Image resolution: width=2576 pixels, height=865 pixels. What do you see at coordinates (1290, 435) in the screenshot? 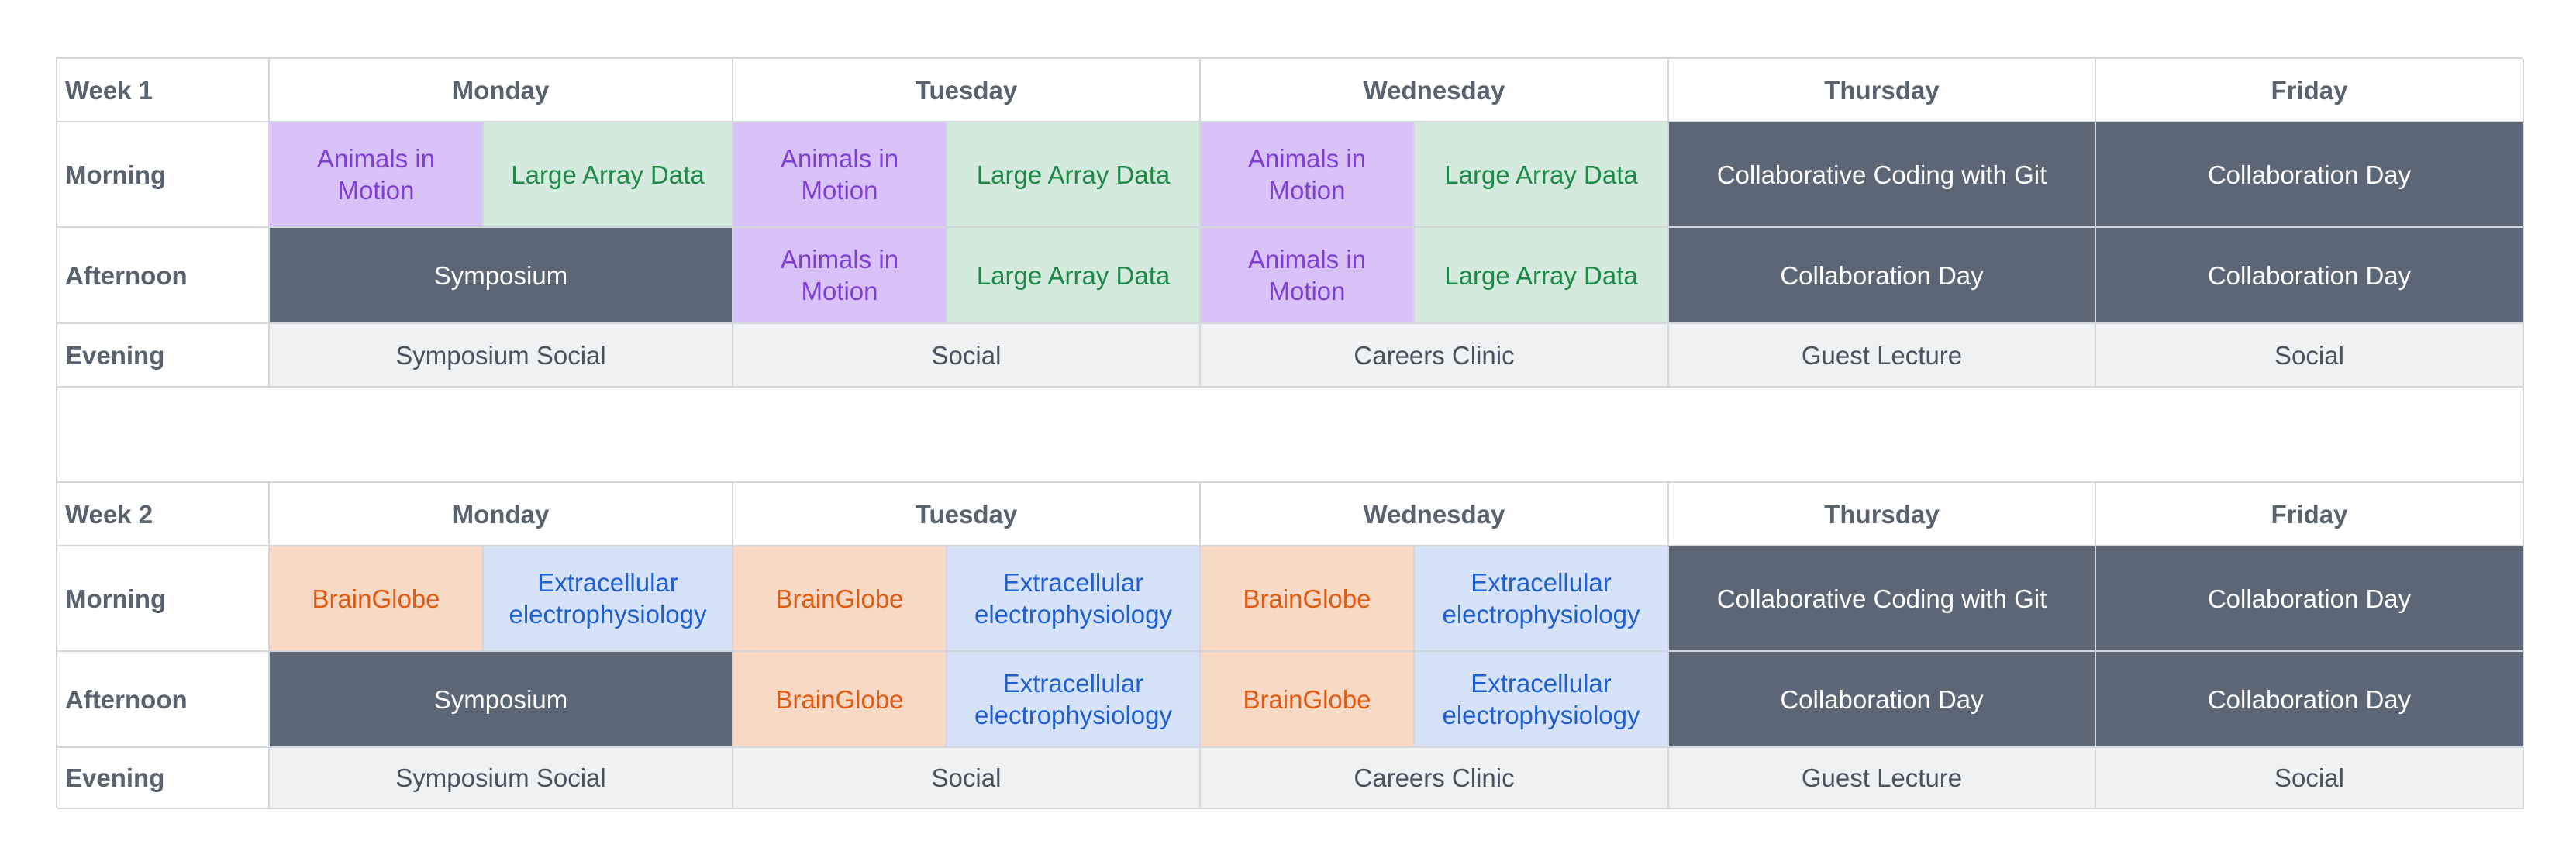
I see `week-separator` at bounding box center [1290, 435].